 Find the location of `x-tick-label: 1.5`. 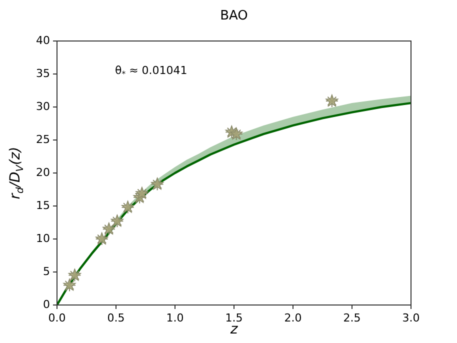

x-tick-label: 1.5 is located at coordinates (234, 317).